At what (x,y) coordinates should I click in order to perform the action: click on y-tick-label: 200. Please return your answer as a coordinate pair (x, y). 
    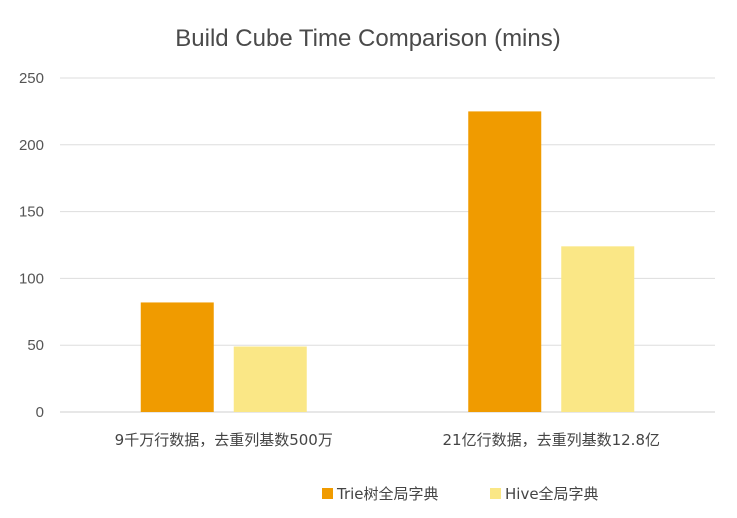
    Looking at the image, I should click on (31, 145).